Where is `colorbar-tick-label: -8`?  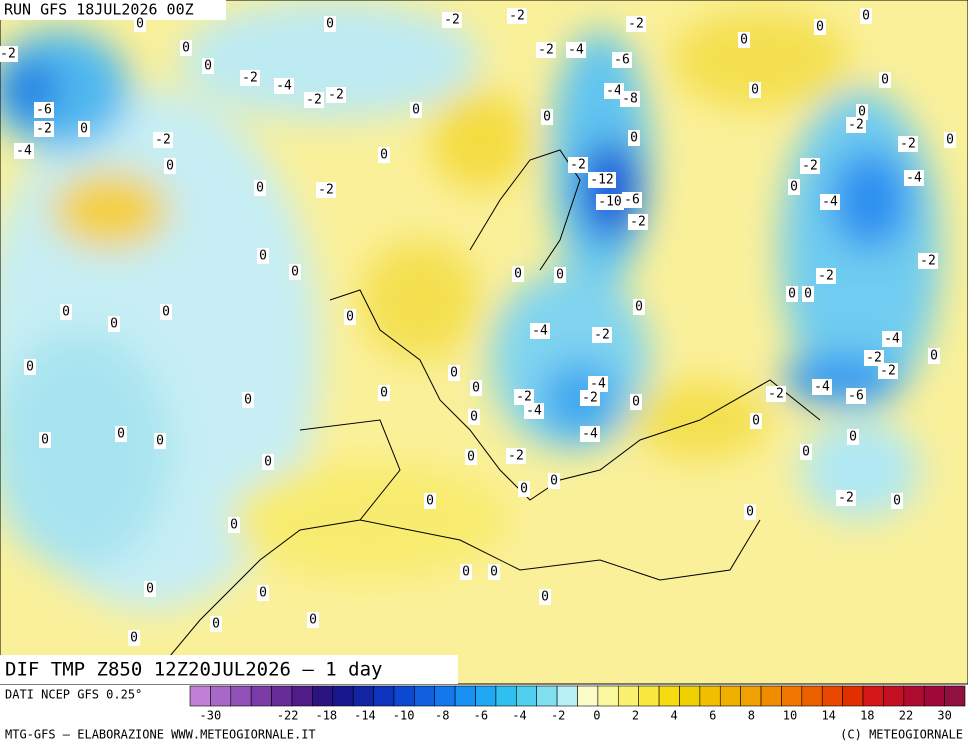 colorbar-tick-label: -8 is located at coordinates (442, 716).